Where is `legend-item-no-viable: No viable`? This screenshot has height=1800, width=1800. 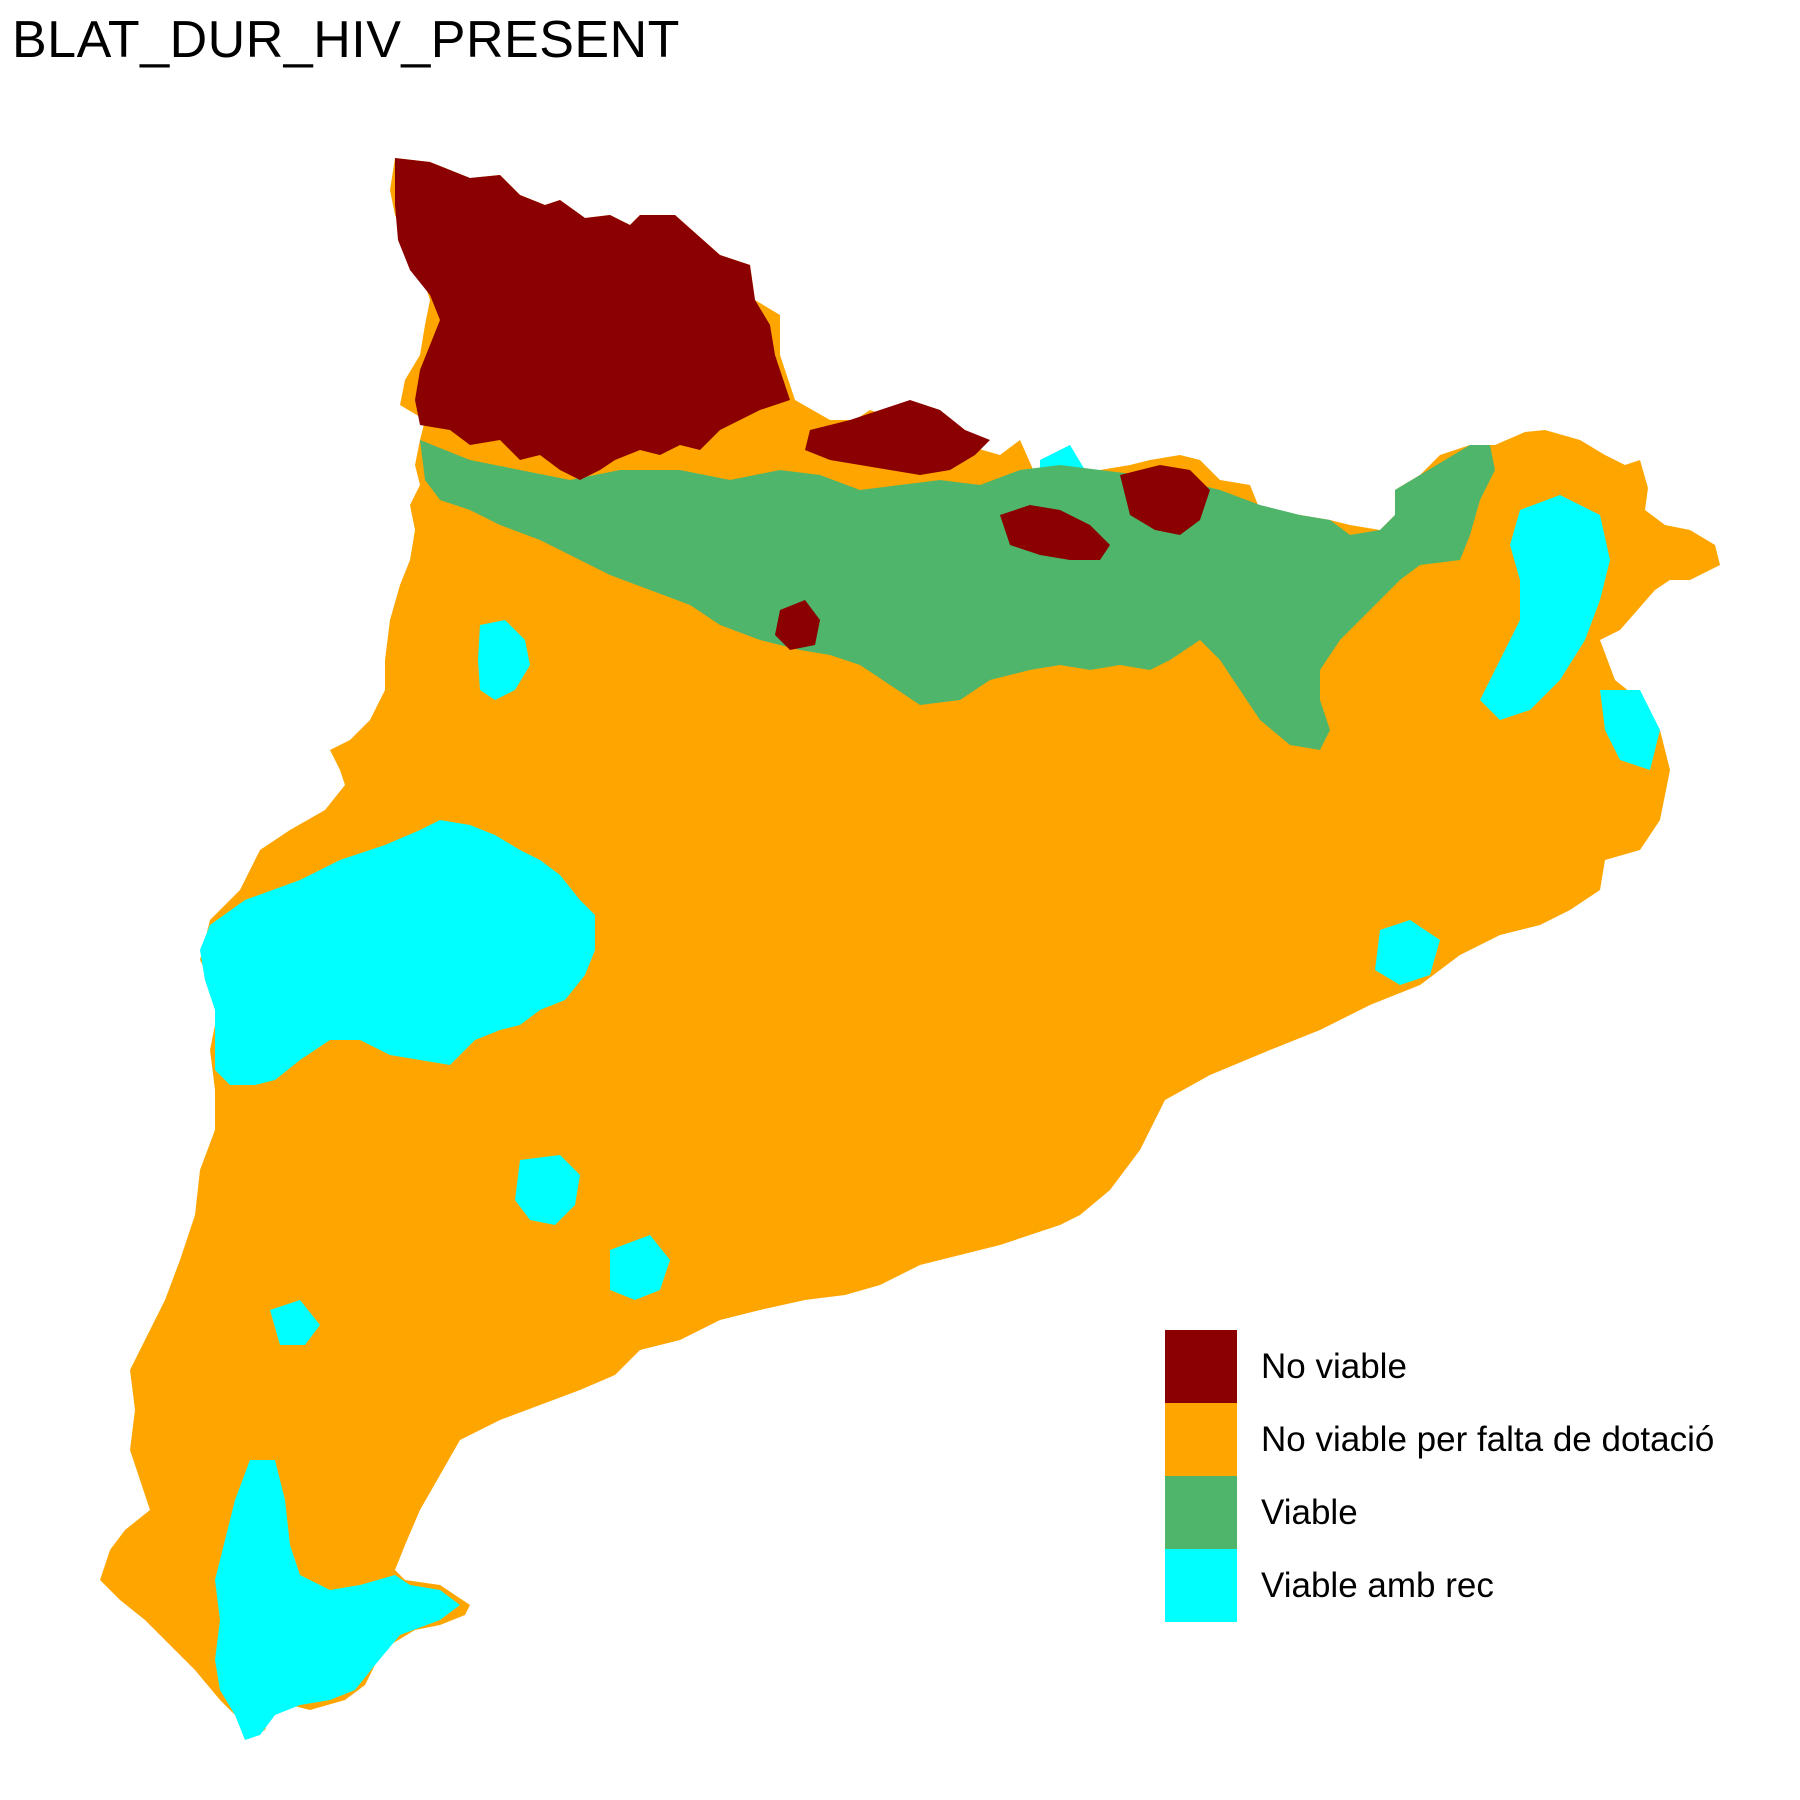 legend-item-no-viable: No viable is located at coordinates (1439, 1366).